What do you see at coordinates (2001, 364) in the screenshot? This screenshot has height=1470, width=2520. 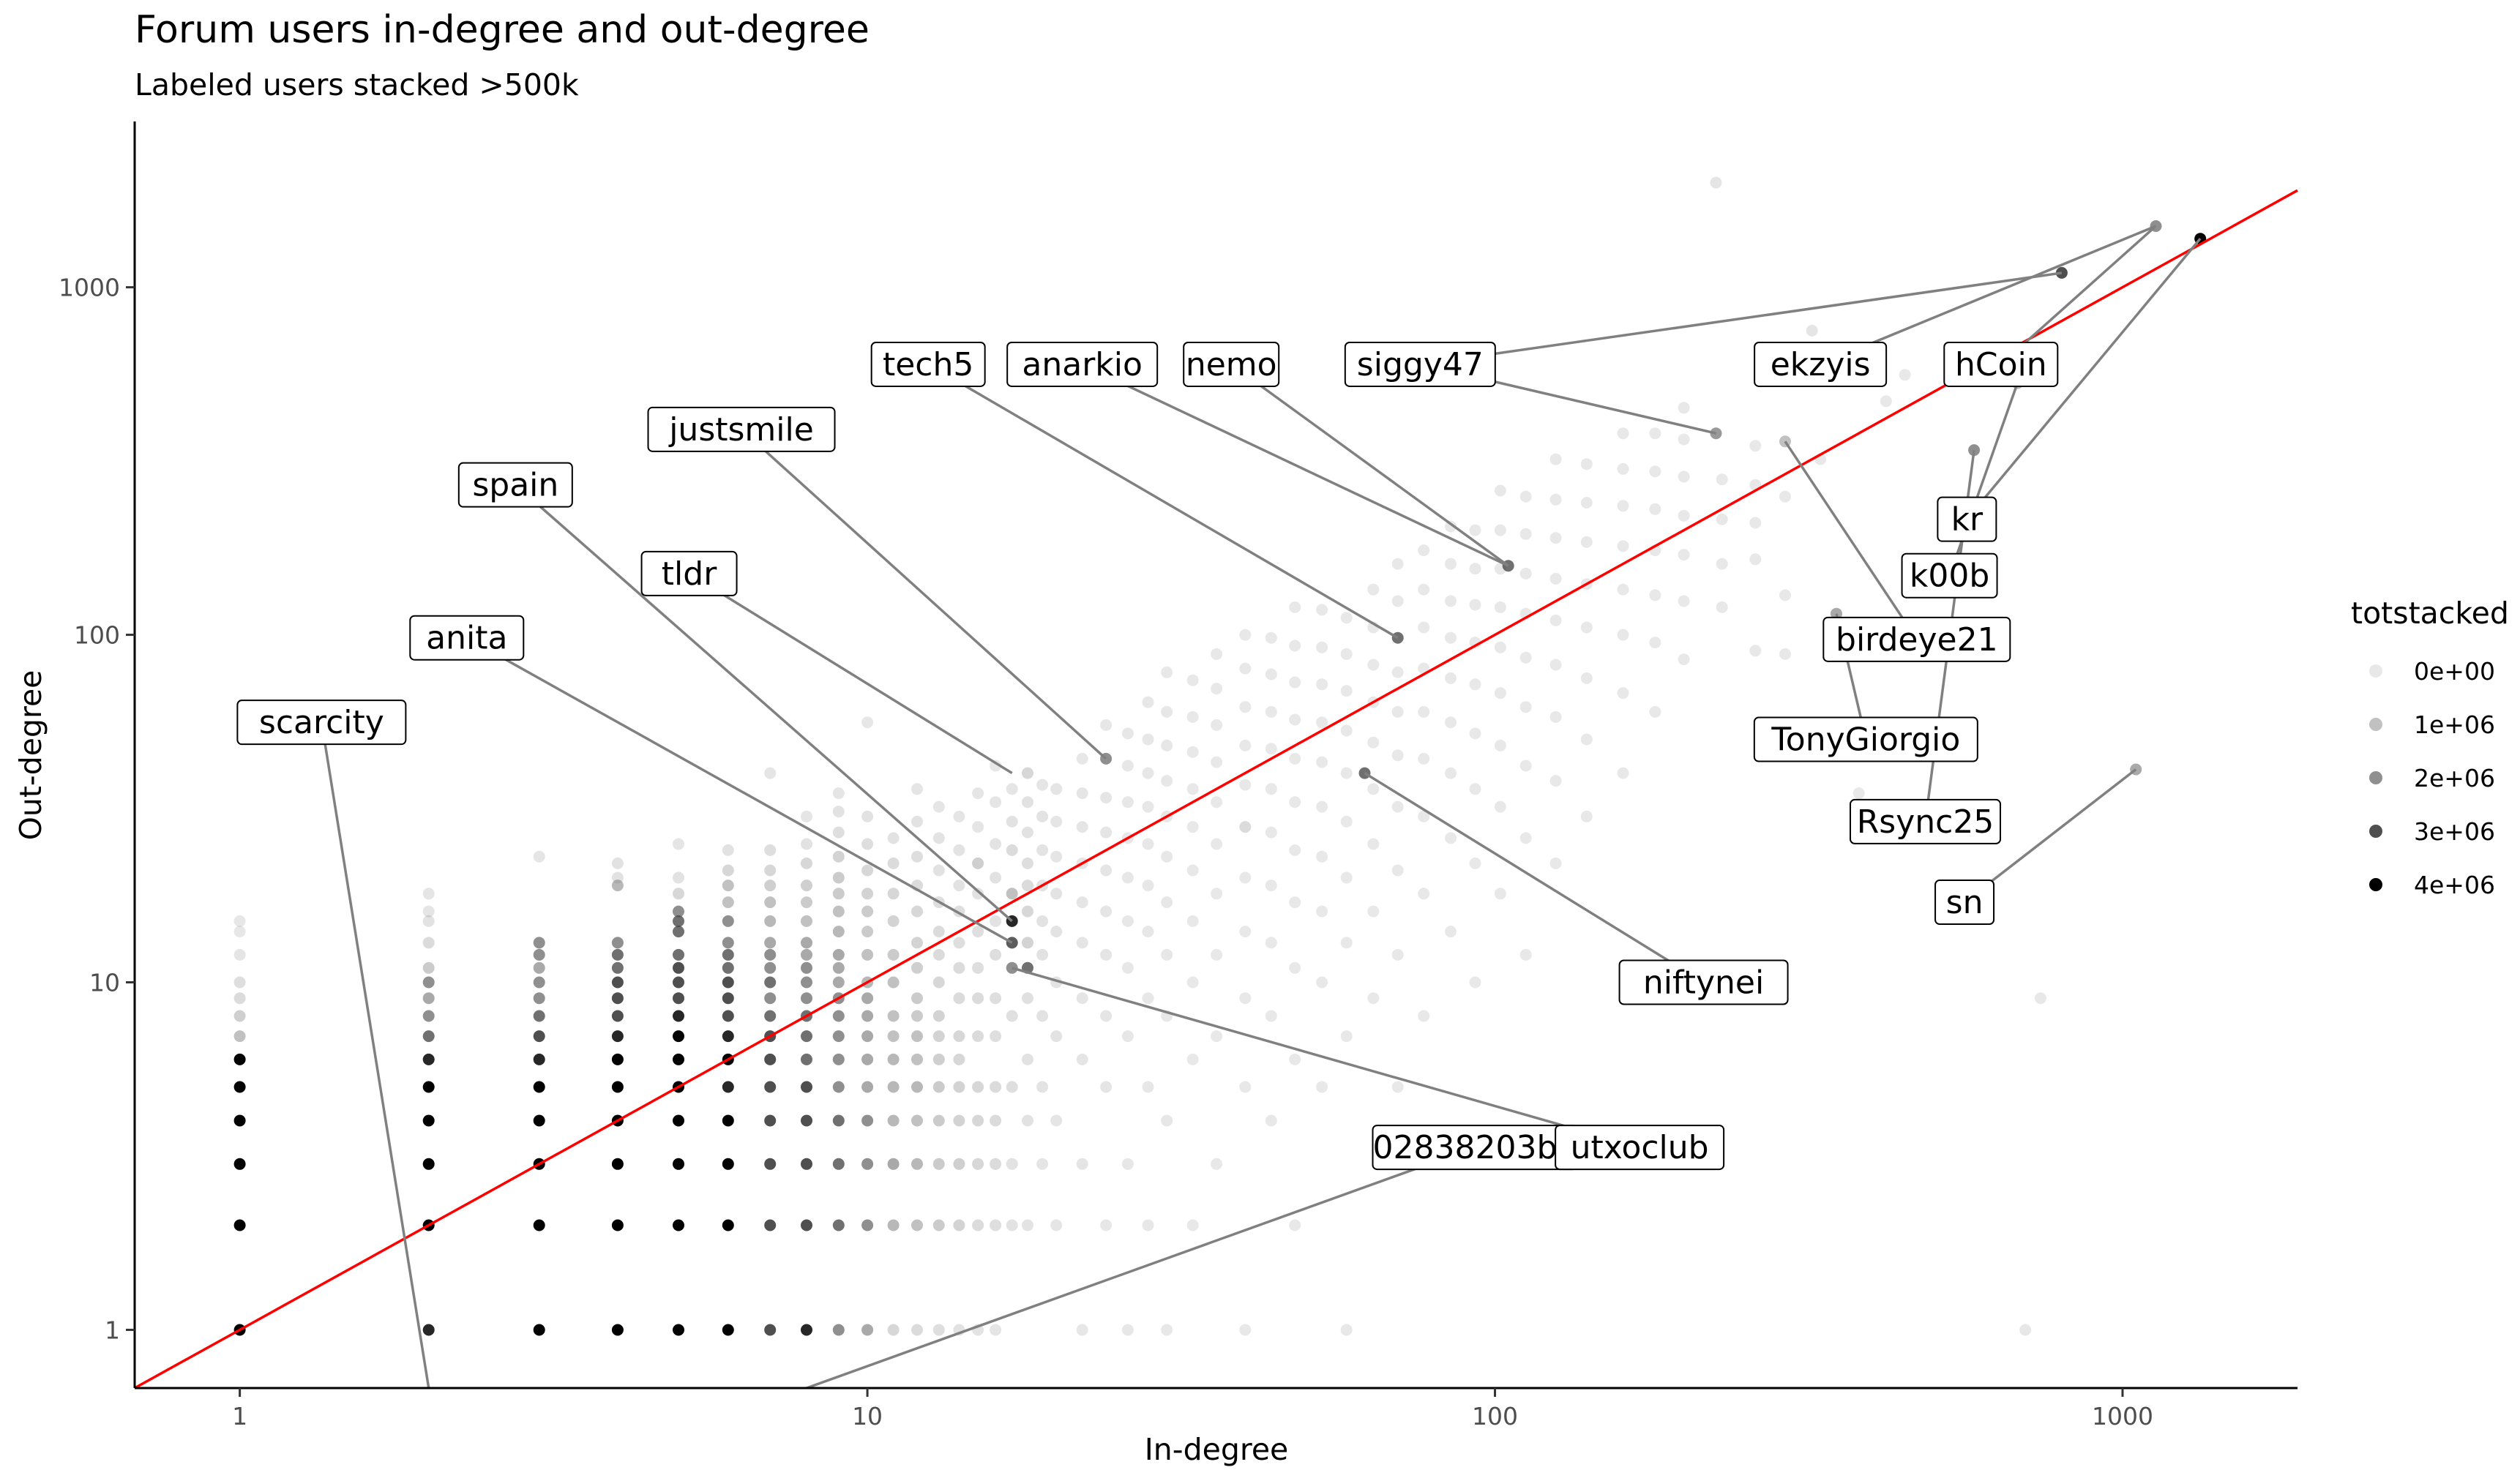 I see `point-label: hCoin` at bounding box center [2001, 364].